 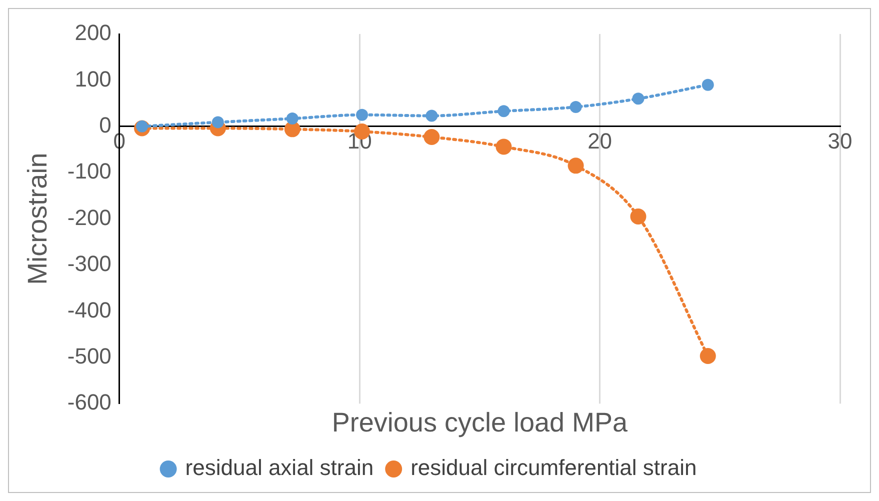 I want to click on y-tick-label: 200, so click(x=93, y=33).